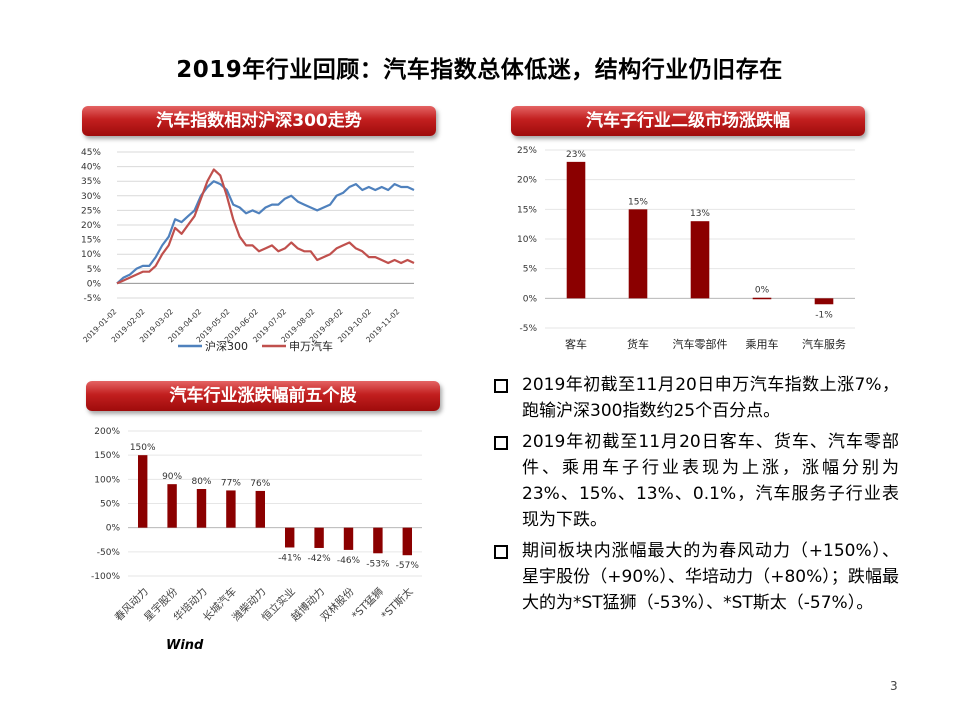  Describe the element at coordinates (231, 483) in the screenshot. I see `data-label: 77%` at that location.